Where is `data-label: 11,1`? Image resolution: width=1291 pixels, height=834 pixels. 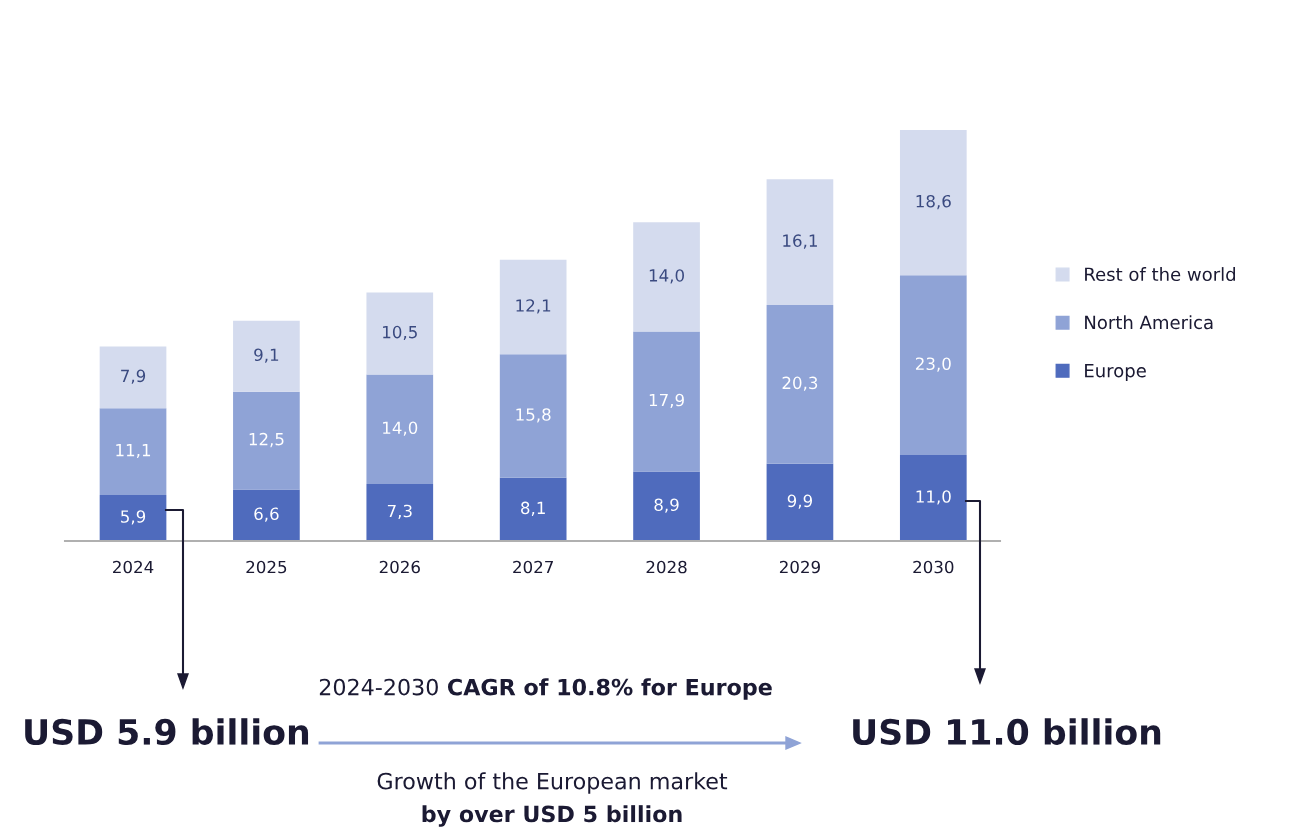 data-label: 11,1 is located at coordinates (133, 451).